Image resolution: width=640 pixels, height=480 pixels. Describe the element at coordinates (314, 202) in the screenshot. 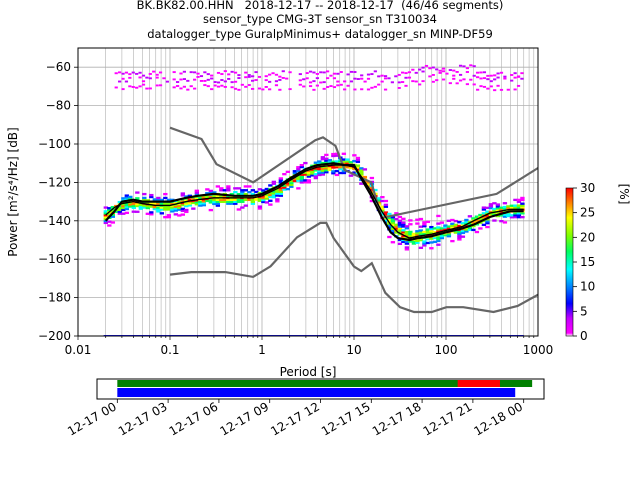

I see `mode-line` at that location.